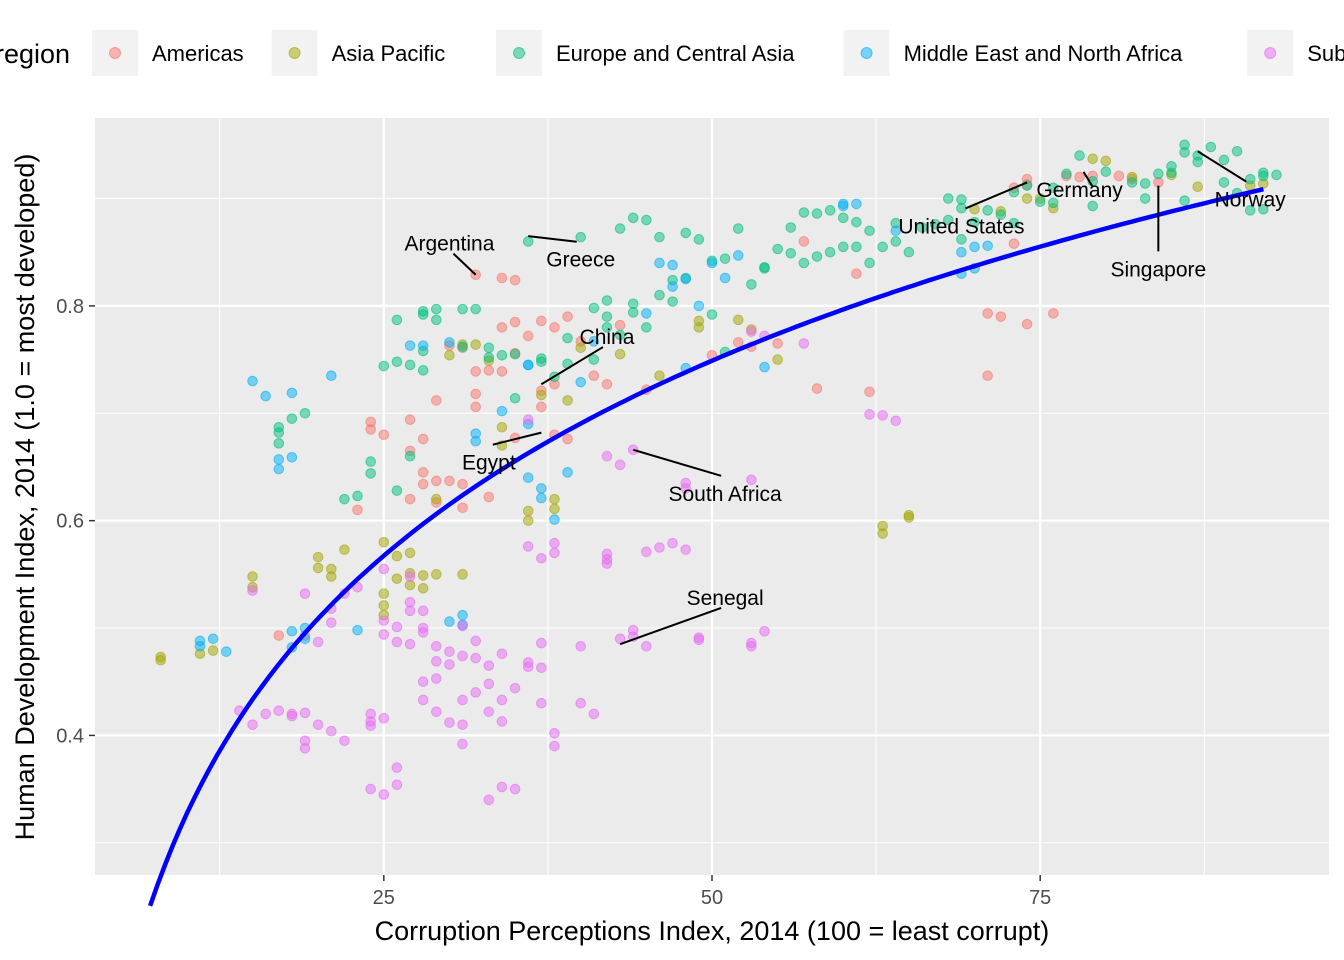  Describe the element at coordinates (489, 463) in the screenshot. I see `annotation-label: Egypt` at that location.